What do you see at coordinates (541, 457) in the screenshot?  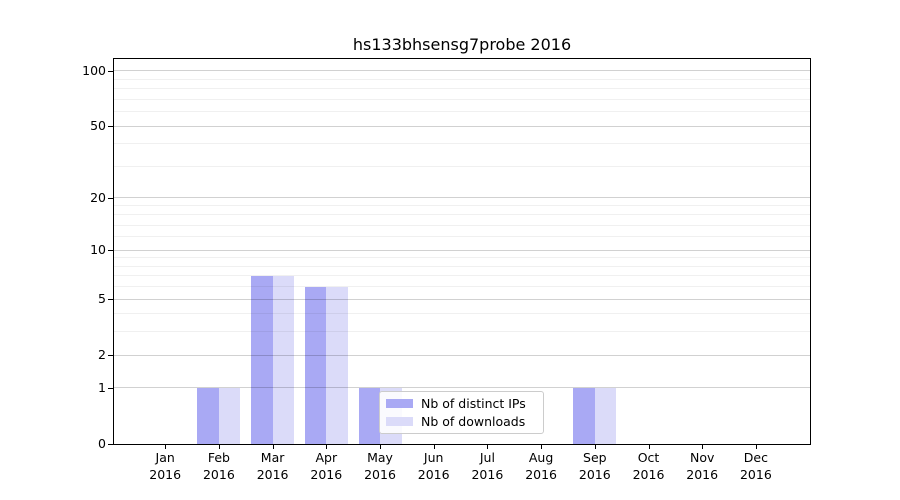 I see `x-tick-month-aug: Aug` at bounding box center [541, 457].